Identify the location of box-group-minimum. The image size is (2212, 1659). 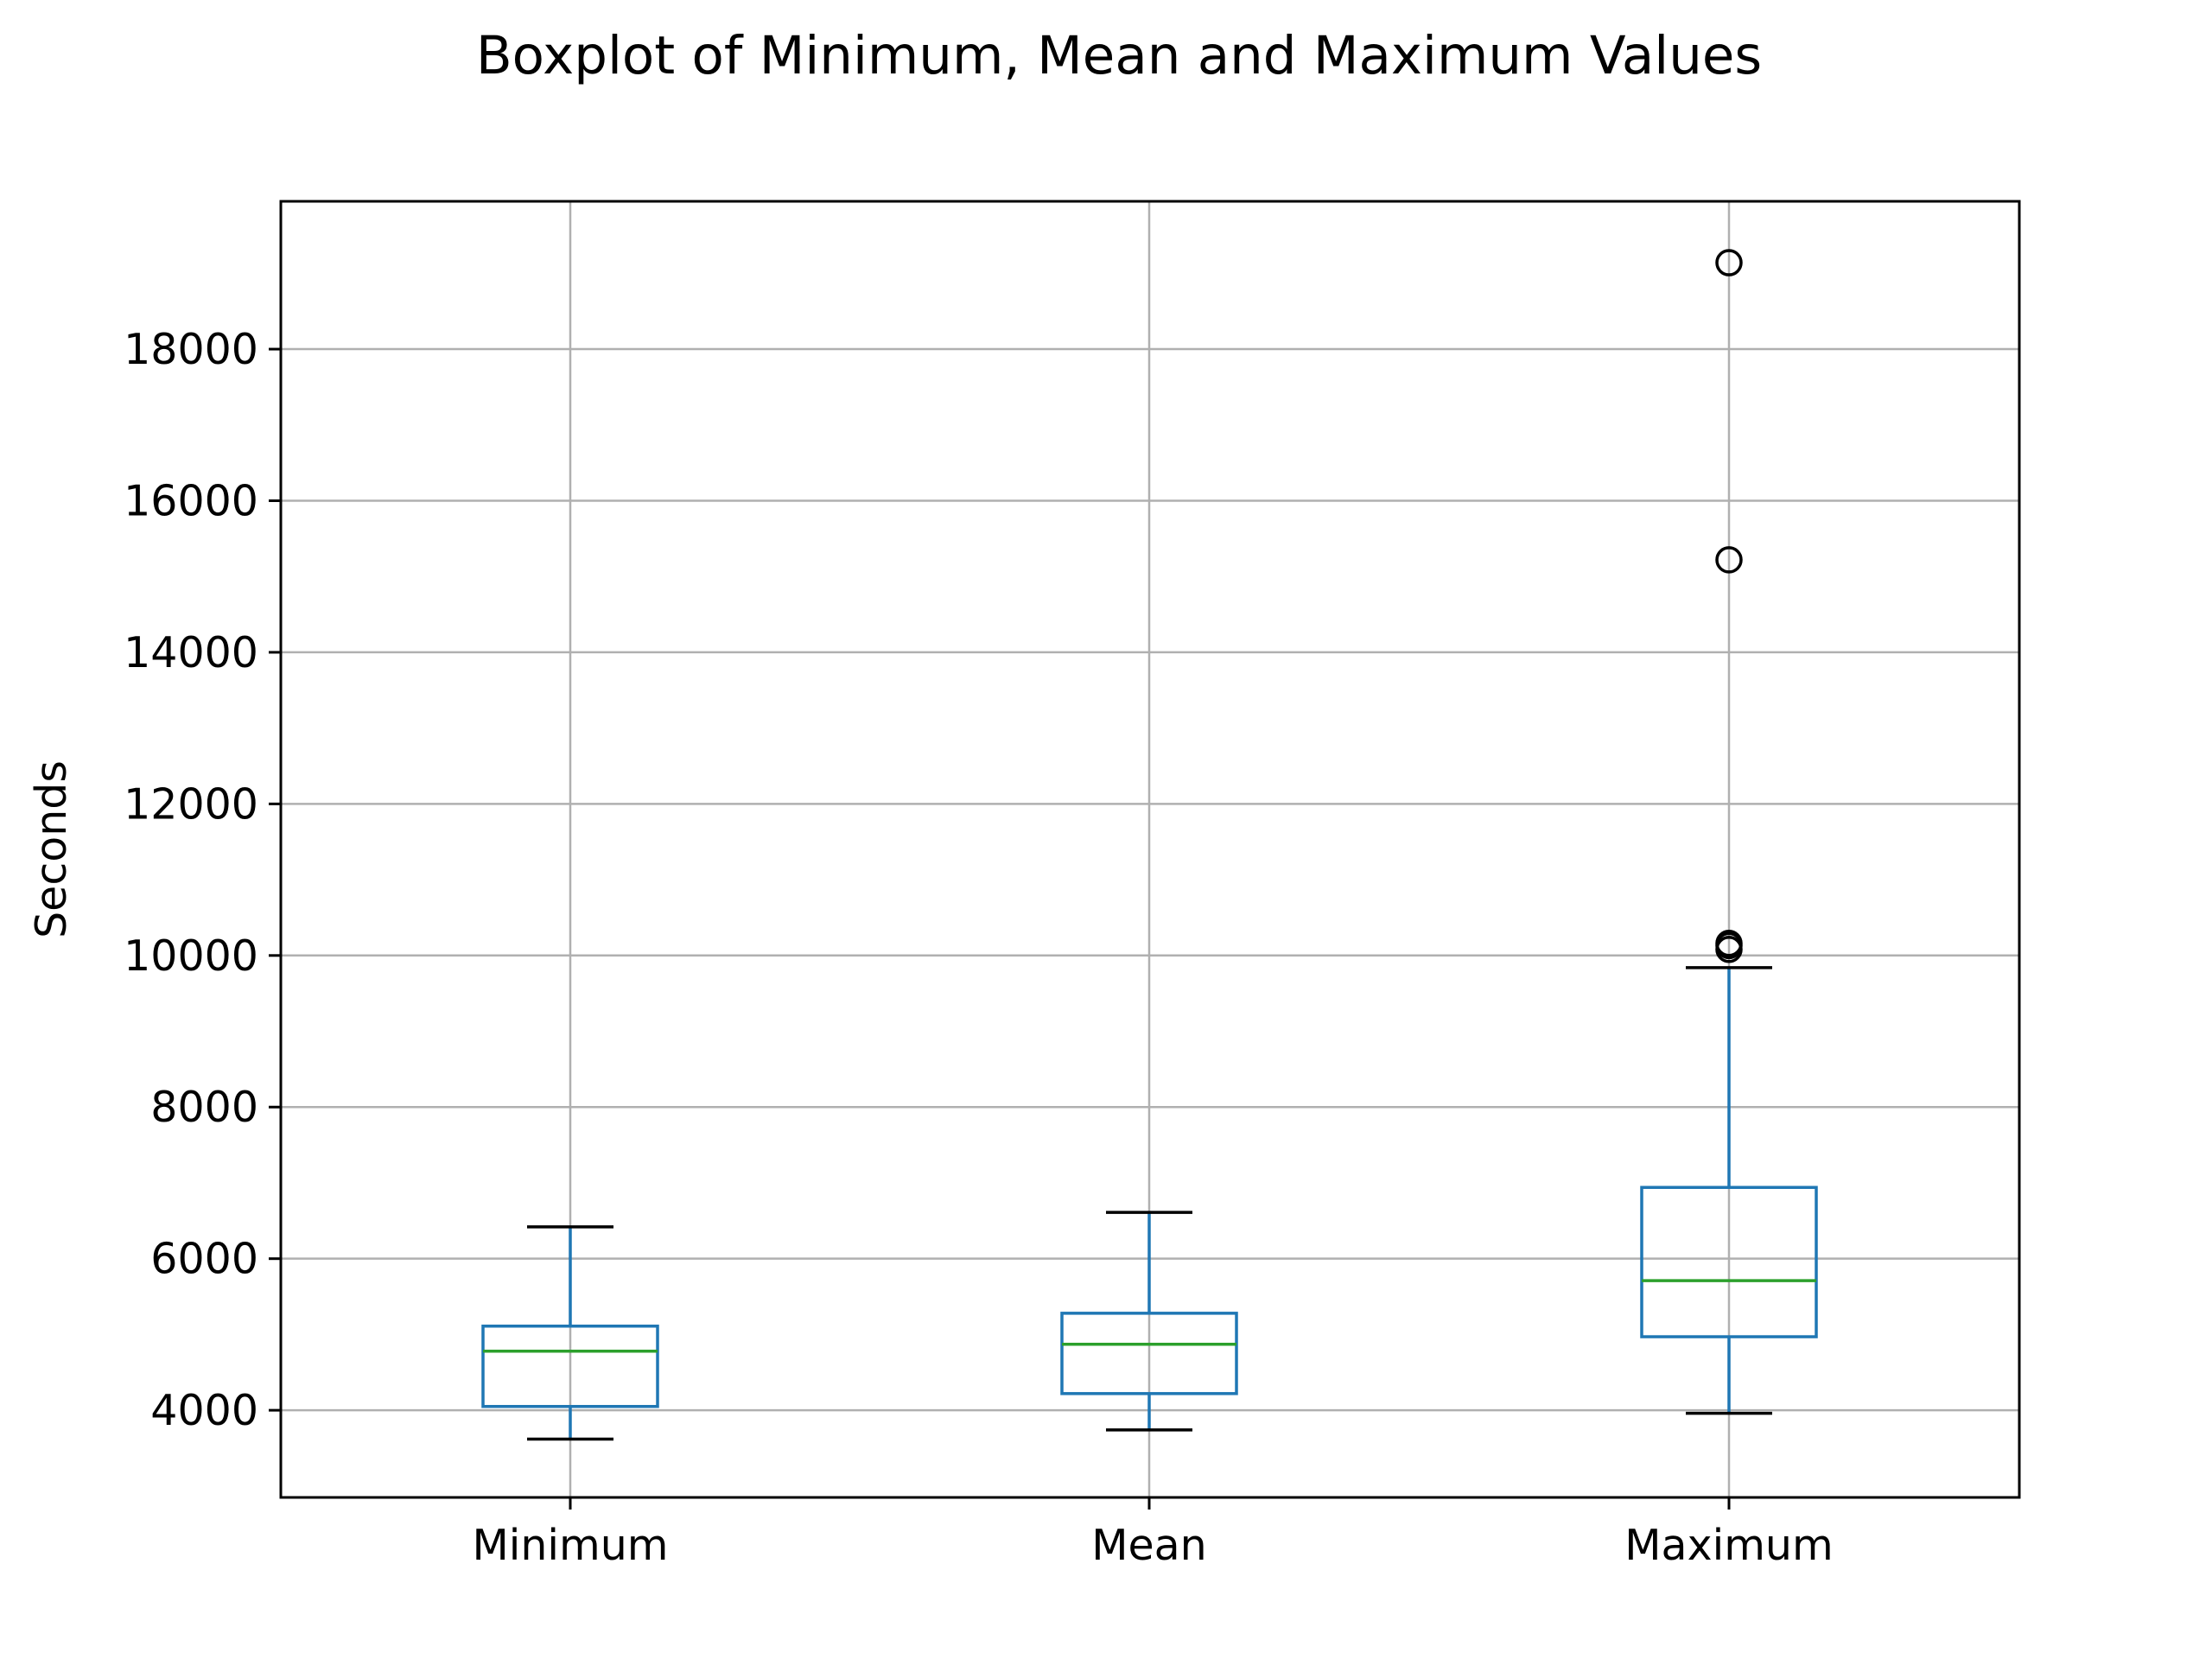
(570, 1333).